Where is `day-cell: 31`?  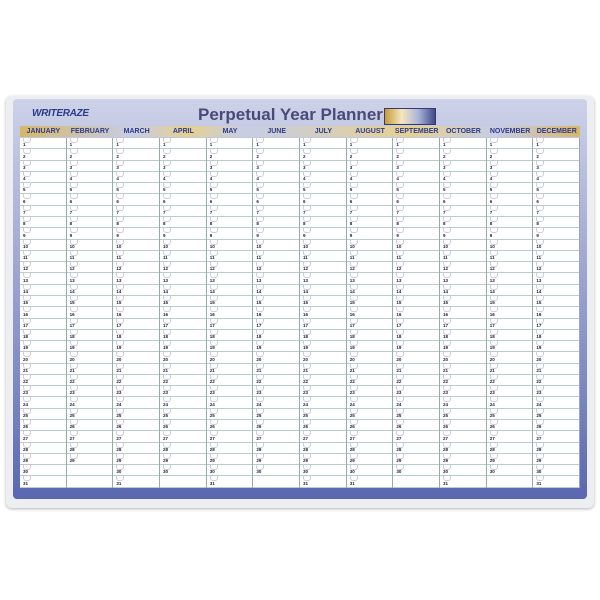 day-cell: 31 is located at coordinates (136, 482).